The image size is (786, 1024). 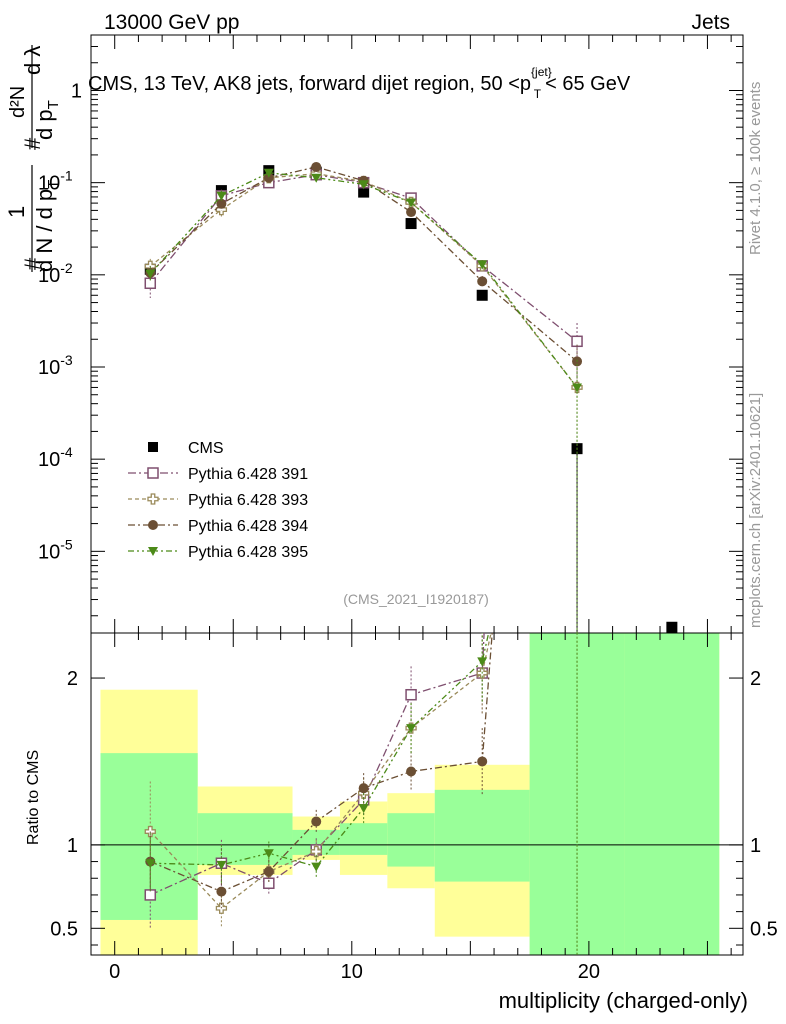 I want to click on main-y-tick-label: 10⁻³, so click(x=55, y=365).